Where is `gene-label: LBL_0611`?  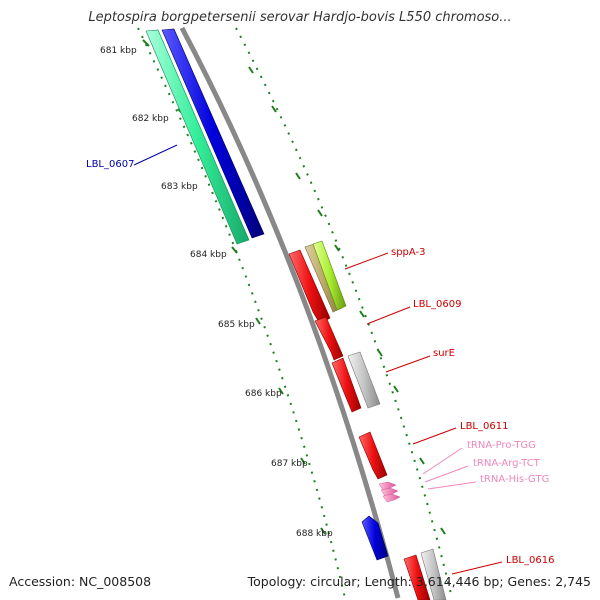
gene-label: LBL_0611 is located at coordinates (484, 426).